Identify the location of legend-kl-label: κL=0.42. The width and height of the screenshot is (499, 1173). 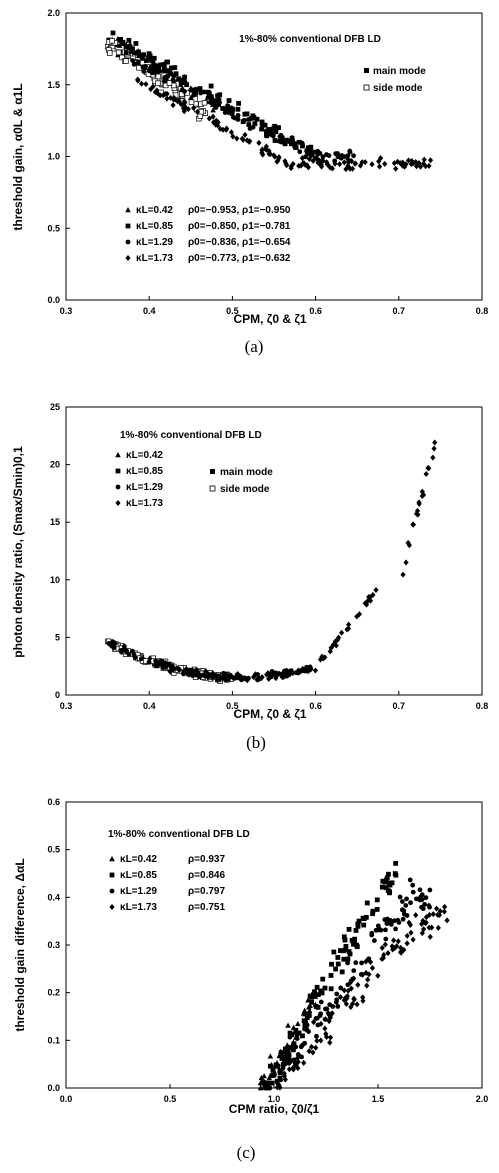
(154, 210).